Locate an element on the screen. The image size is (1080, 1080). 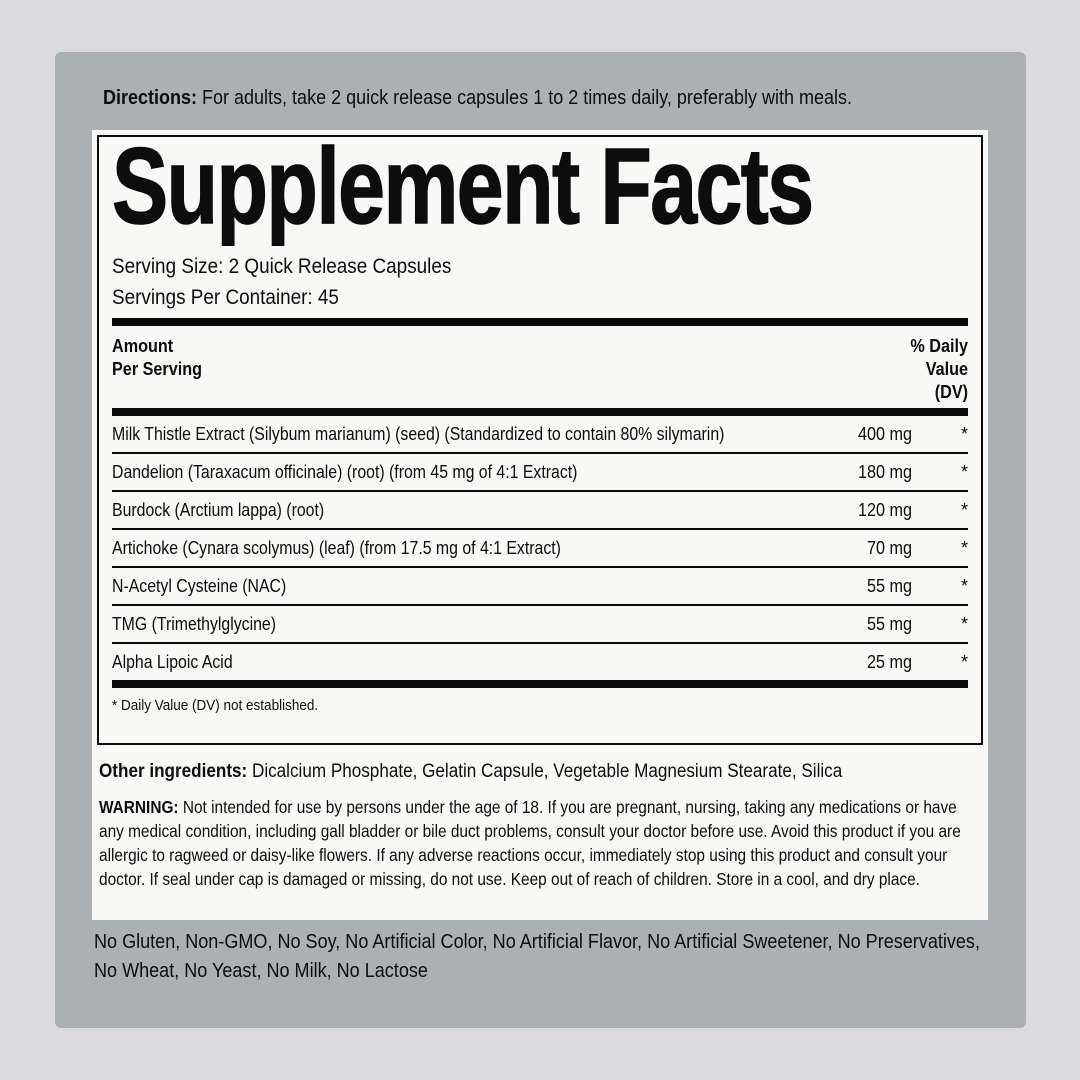
ingredient-name: TMG (Trimethylglycine) is located at coordinates (194, 624).